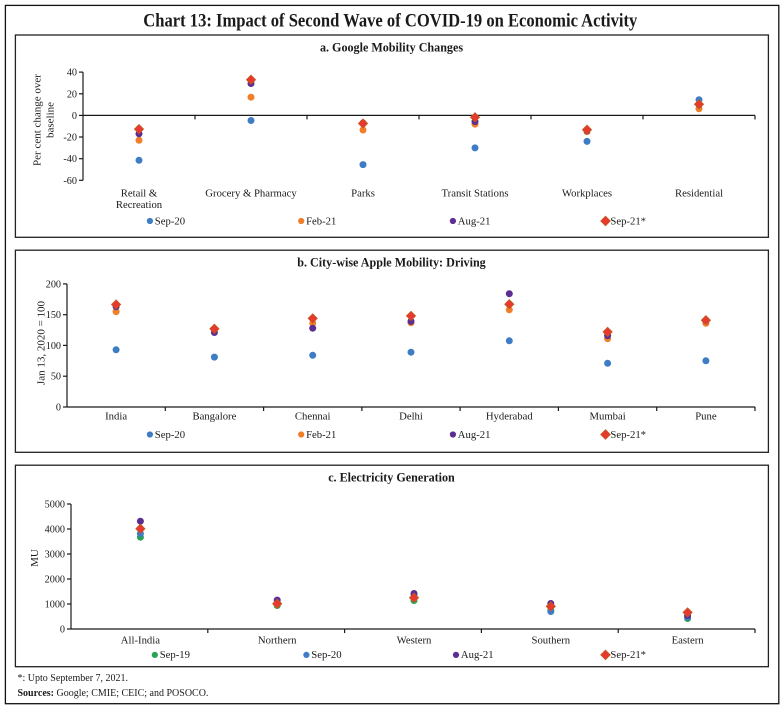 The height and width of the screenshot is (714, 784). What do you see at coordinates (55, 555) in the screenshot?
I see `svg-text: 3000` at bounding box center [55, 555].